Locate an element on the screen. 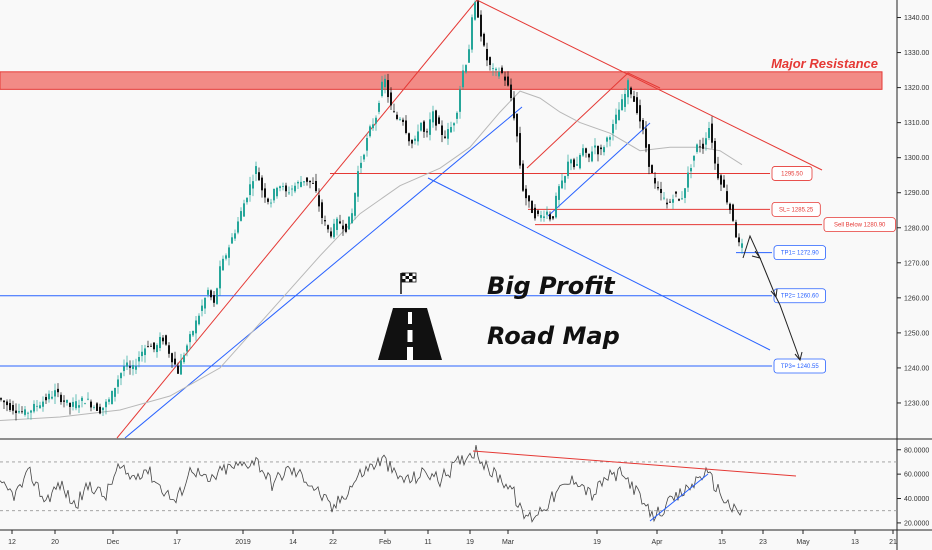 Image resolution: width=932 pixels, height=550 pixels. level-5: TP3= 1240.55 is located at coordinates (413, 366).